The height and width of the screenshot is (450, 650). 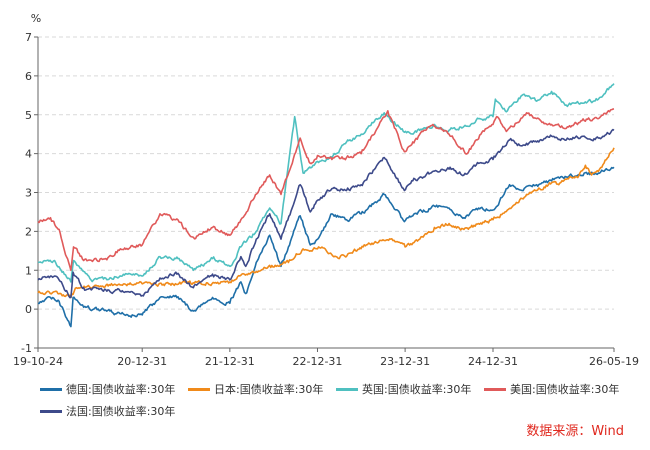 What do you see at coordinates (28, 154) in the screenshot?
I see `y-tick-label: 4` at bounding box center [28, 154].